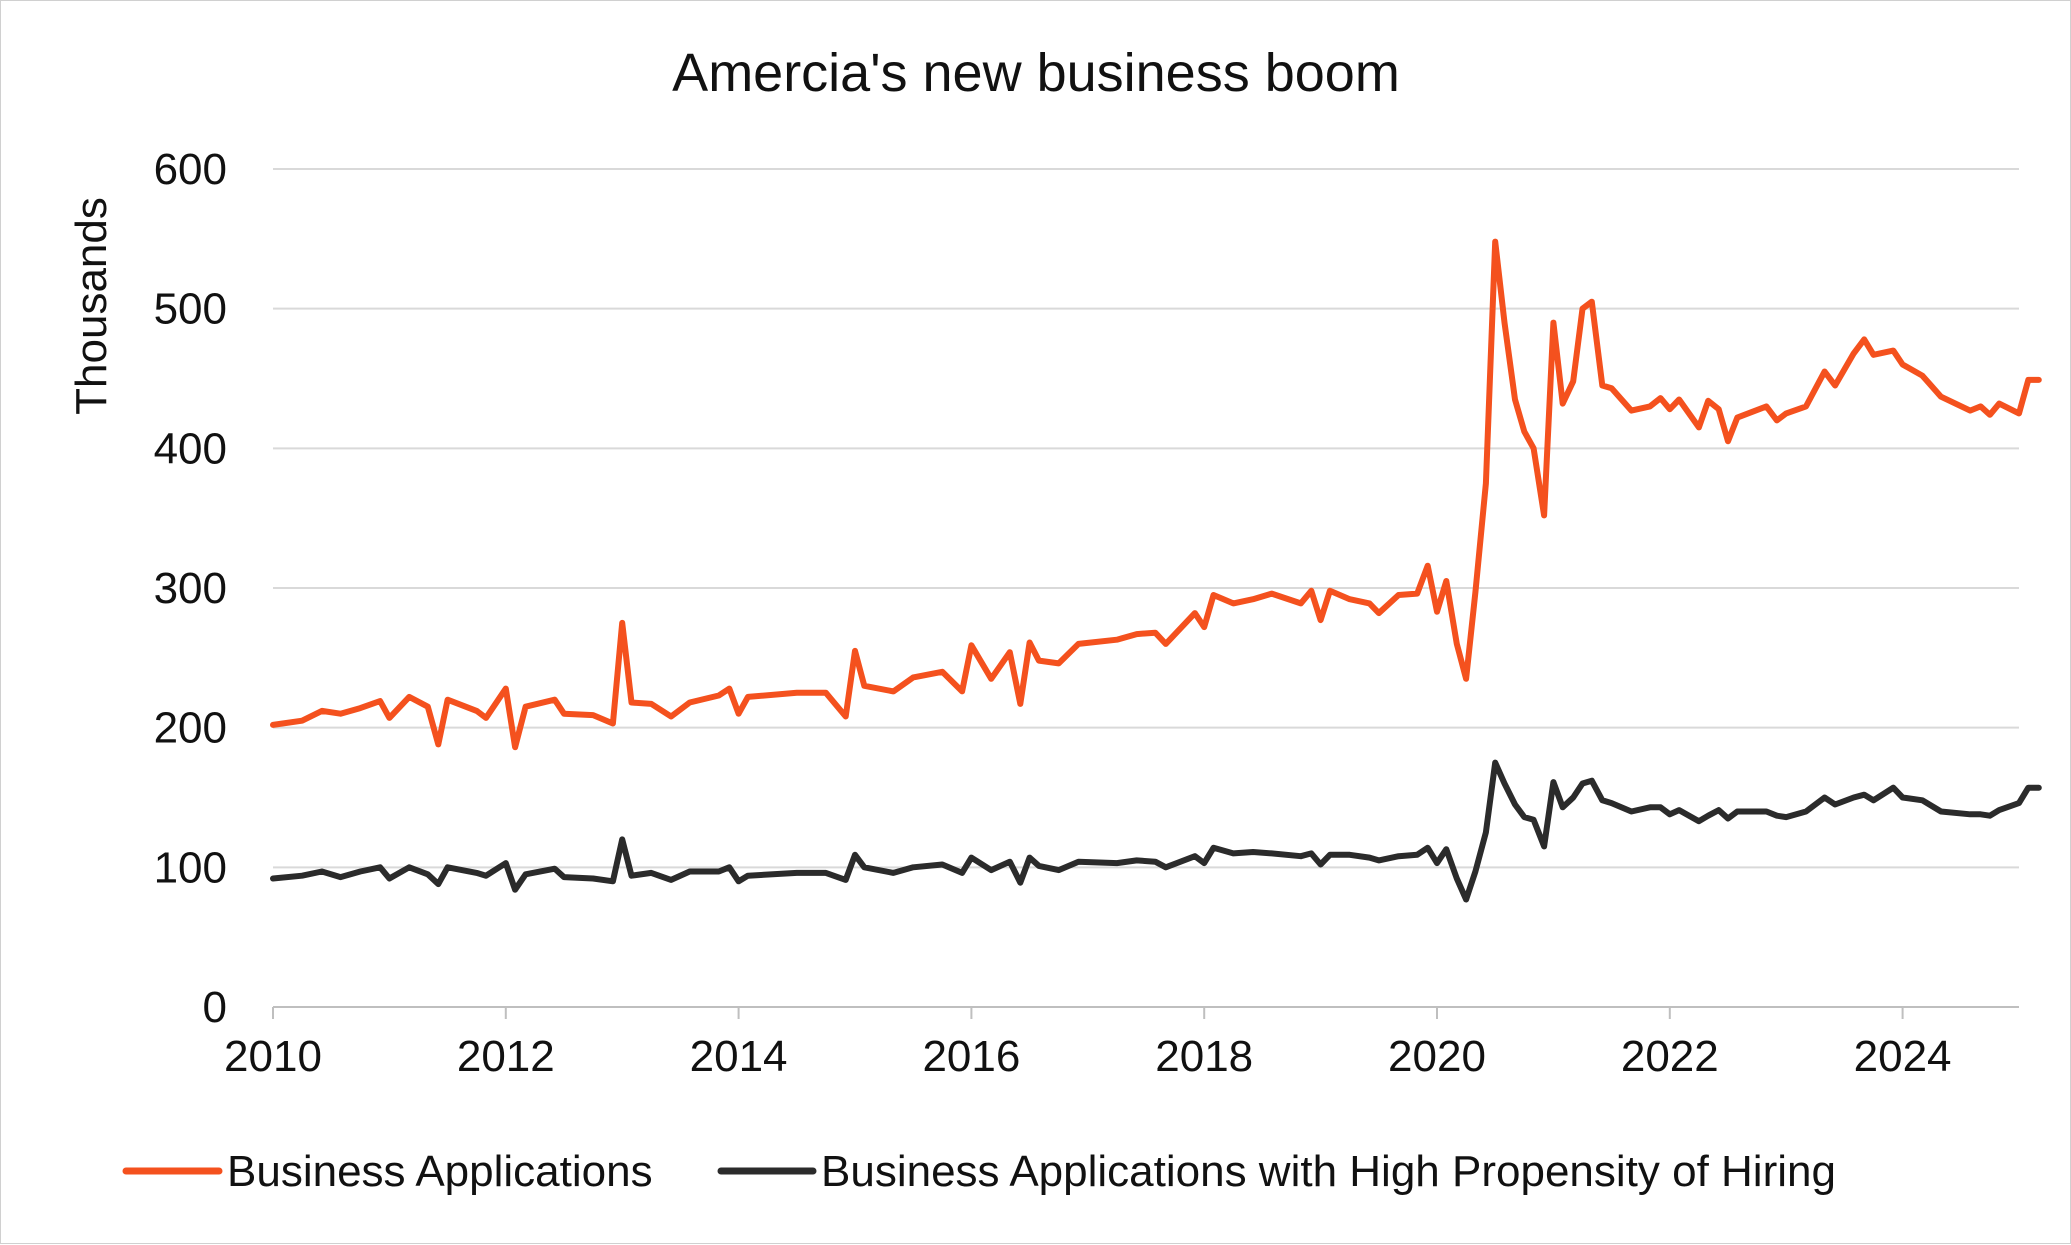 Image resolution: width=2071 pixels, height=1245 pixels. What do you see at coordinates (190, 169) in the screenshot?
I see `y-tick-label: 600` at bounding box center [190, 169].